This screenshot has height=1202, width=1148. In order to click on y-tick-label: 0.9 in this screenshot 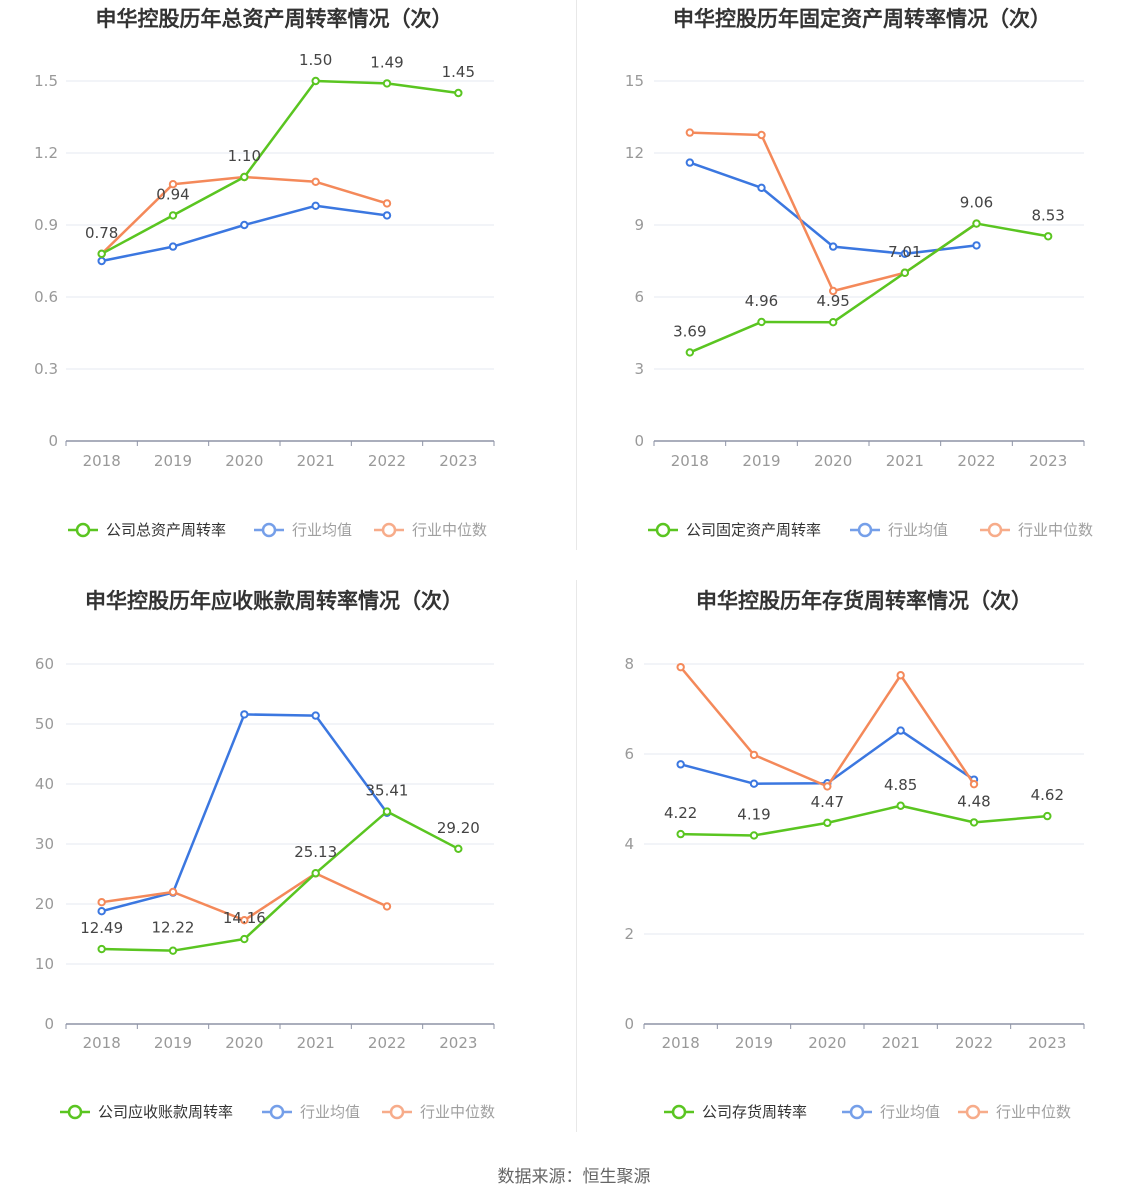, I will do `click(46, 225)`.